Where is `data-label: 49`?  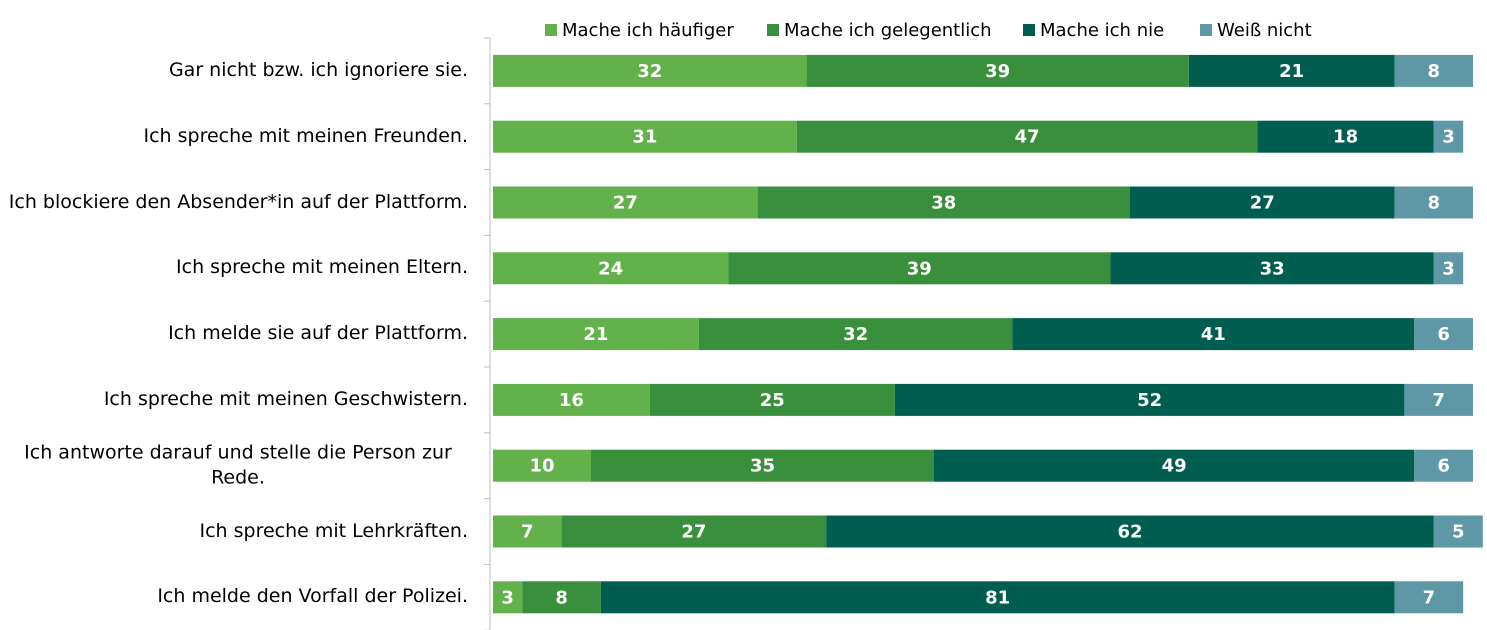
data-label: 49 is located at coordinates (1174, 466).